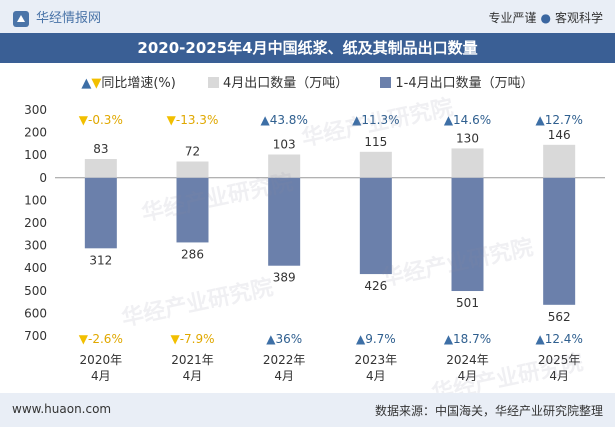 Image resolution: width=615 pixels, height=427 pixels. I want to click on monthly-growth-label: ▲43.8%, so click(283, 120).